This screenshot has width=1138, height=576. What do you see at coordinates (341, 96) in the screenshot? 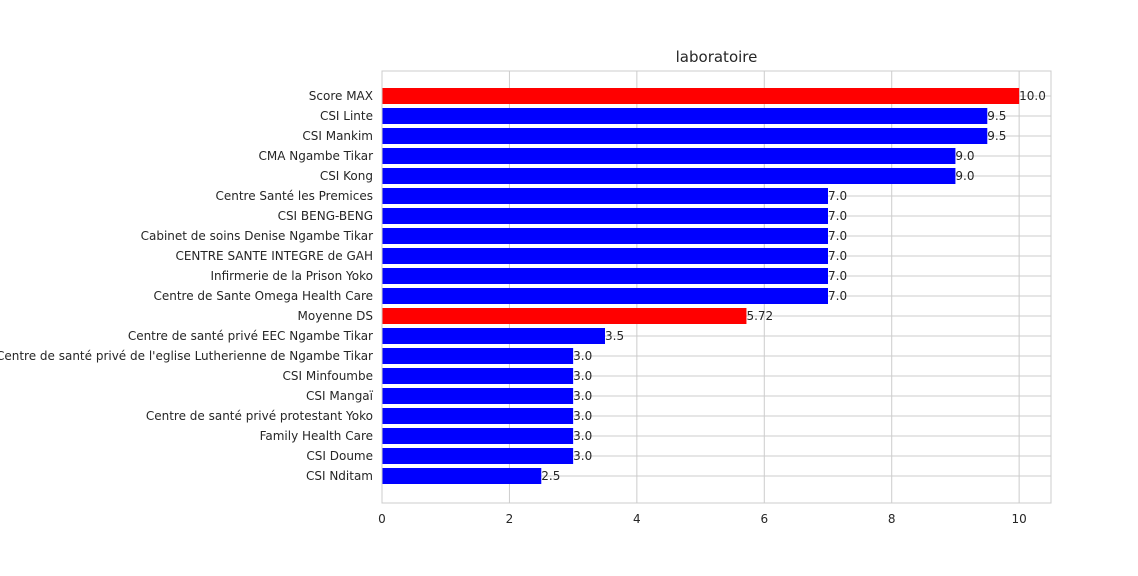
I see `category-label: Score MAX` at bounding box center [341, 96].